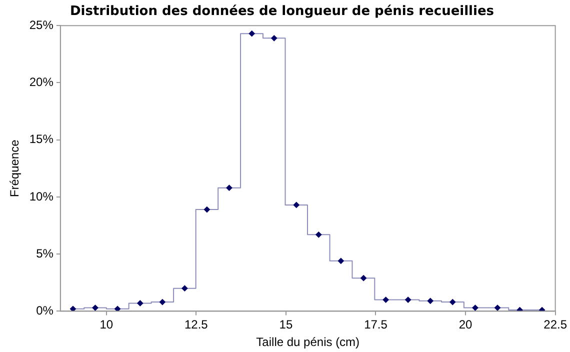 This screenshot has height=352, width=570. Describe the element at coordinates (41, 139) in the screenshot. I see `y-tick-label: 15%` at that location.